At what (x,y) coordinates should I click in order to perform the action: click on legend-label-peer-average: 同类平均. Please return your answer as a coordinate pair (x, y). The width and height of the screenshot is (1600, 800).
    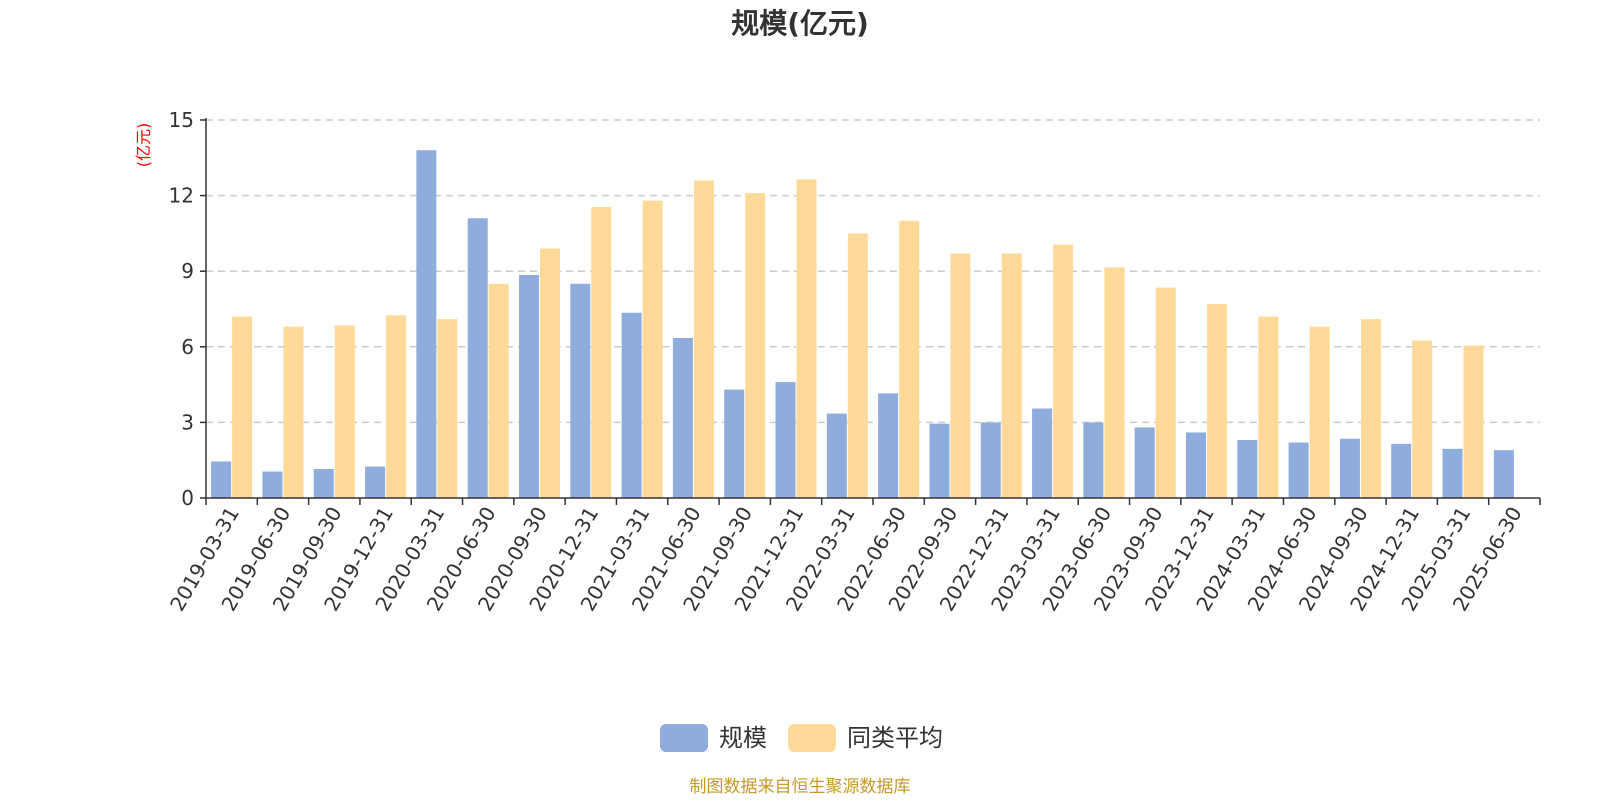
    Looking at the image, I should click on (895, 738).